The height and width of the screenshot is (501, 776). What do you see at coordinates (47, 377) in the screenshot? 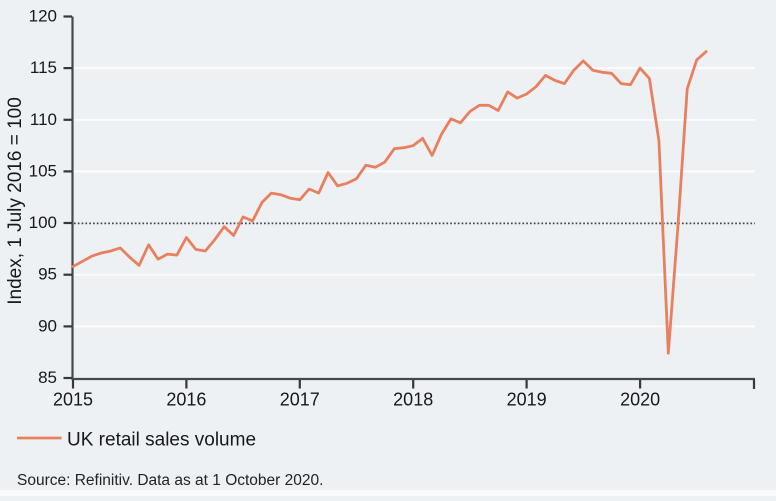
I see `svg-text: 85` at bounding box center [47, 377].